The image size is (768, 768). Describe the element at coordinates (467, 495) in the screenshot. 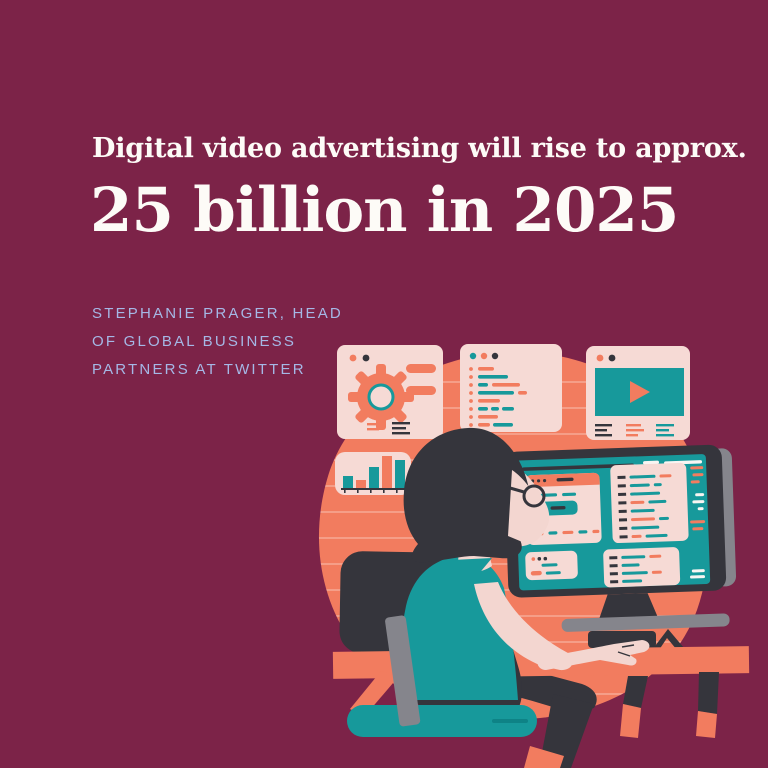

I see `woman-hair` at that location.